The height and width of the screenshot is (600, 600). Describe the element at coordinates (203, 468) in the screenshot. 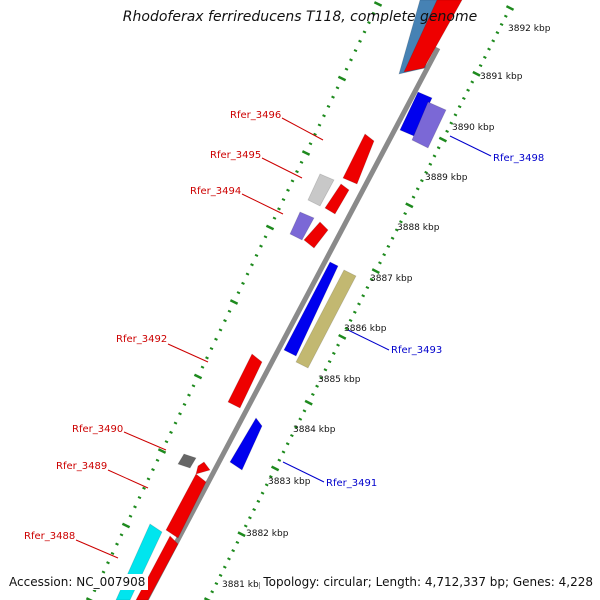

I see `gene-red-3490b` at that location.